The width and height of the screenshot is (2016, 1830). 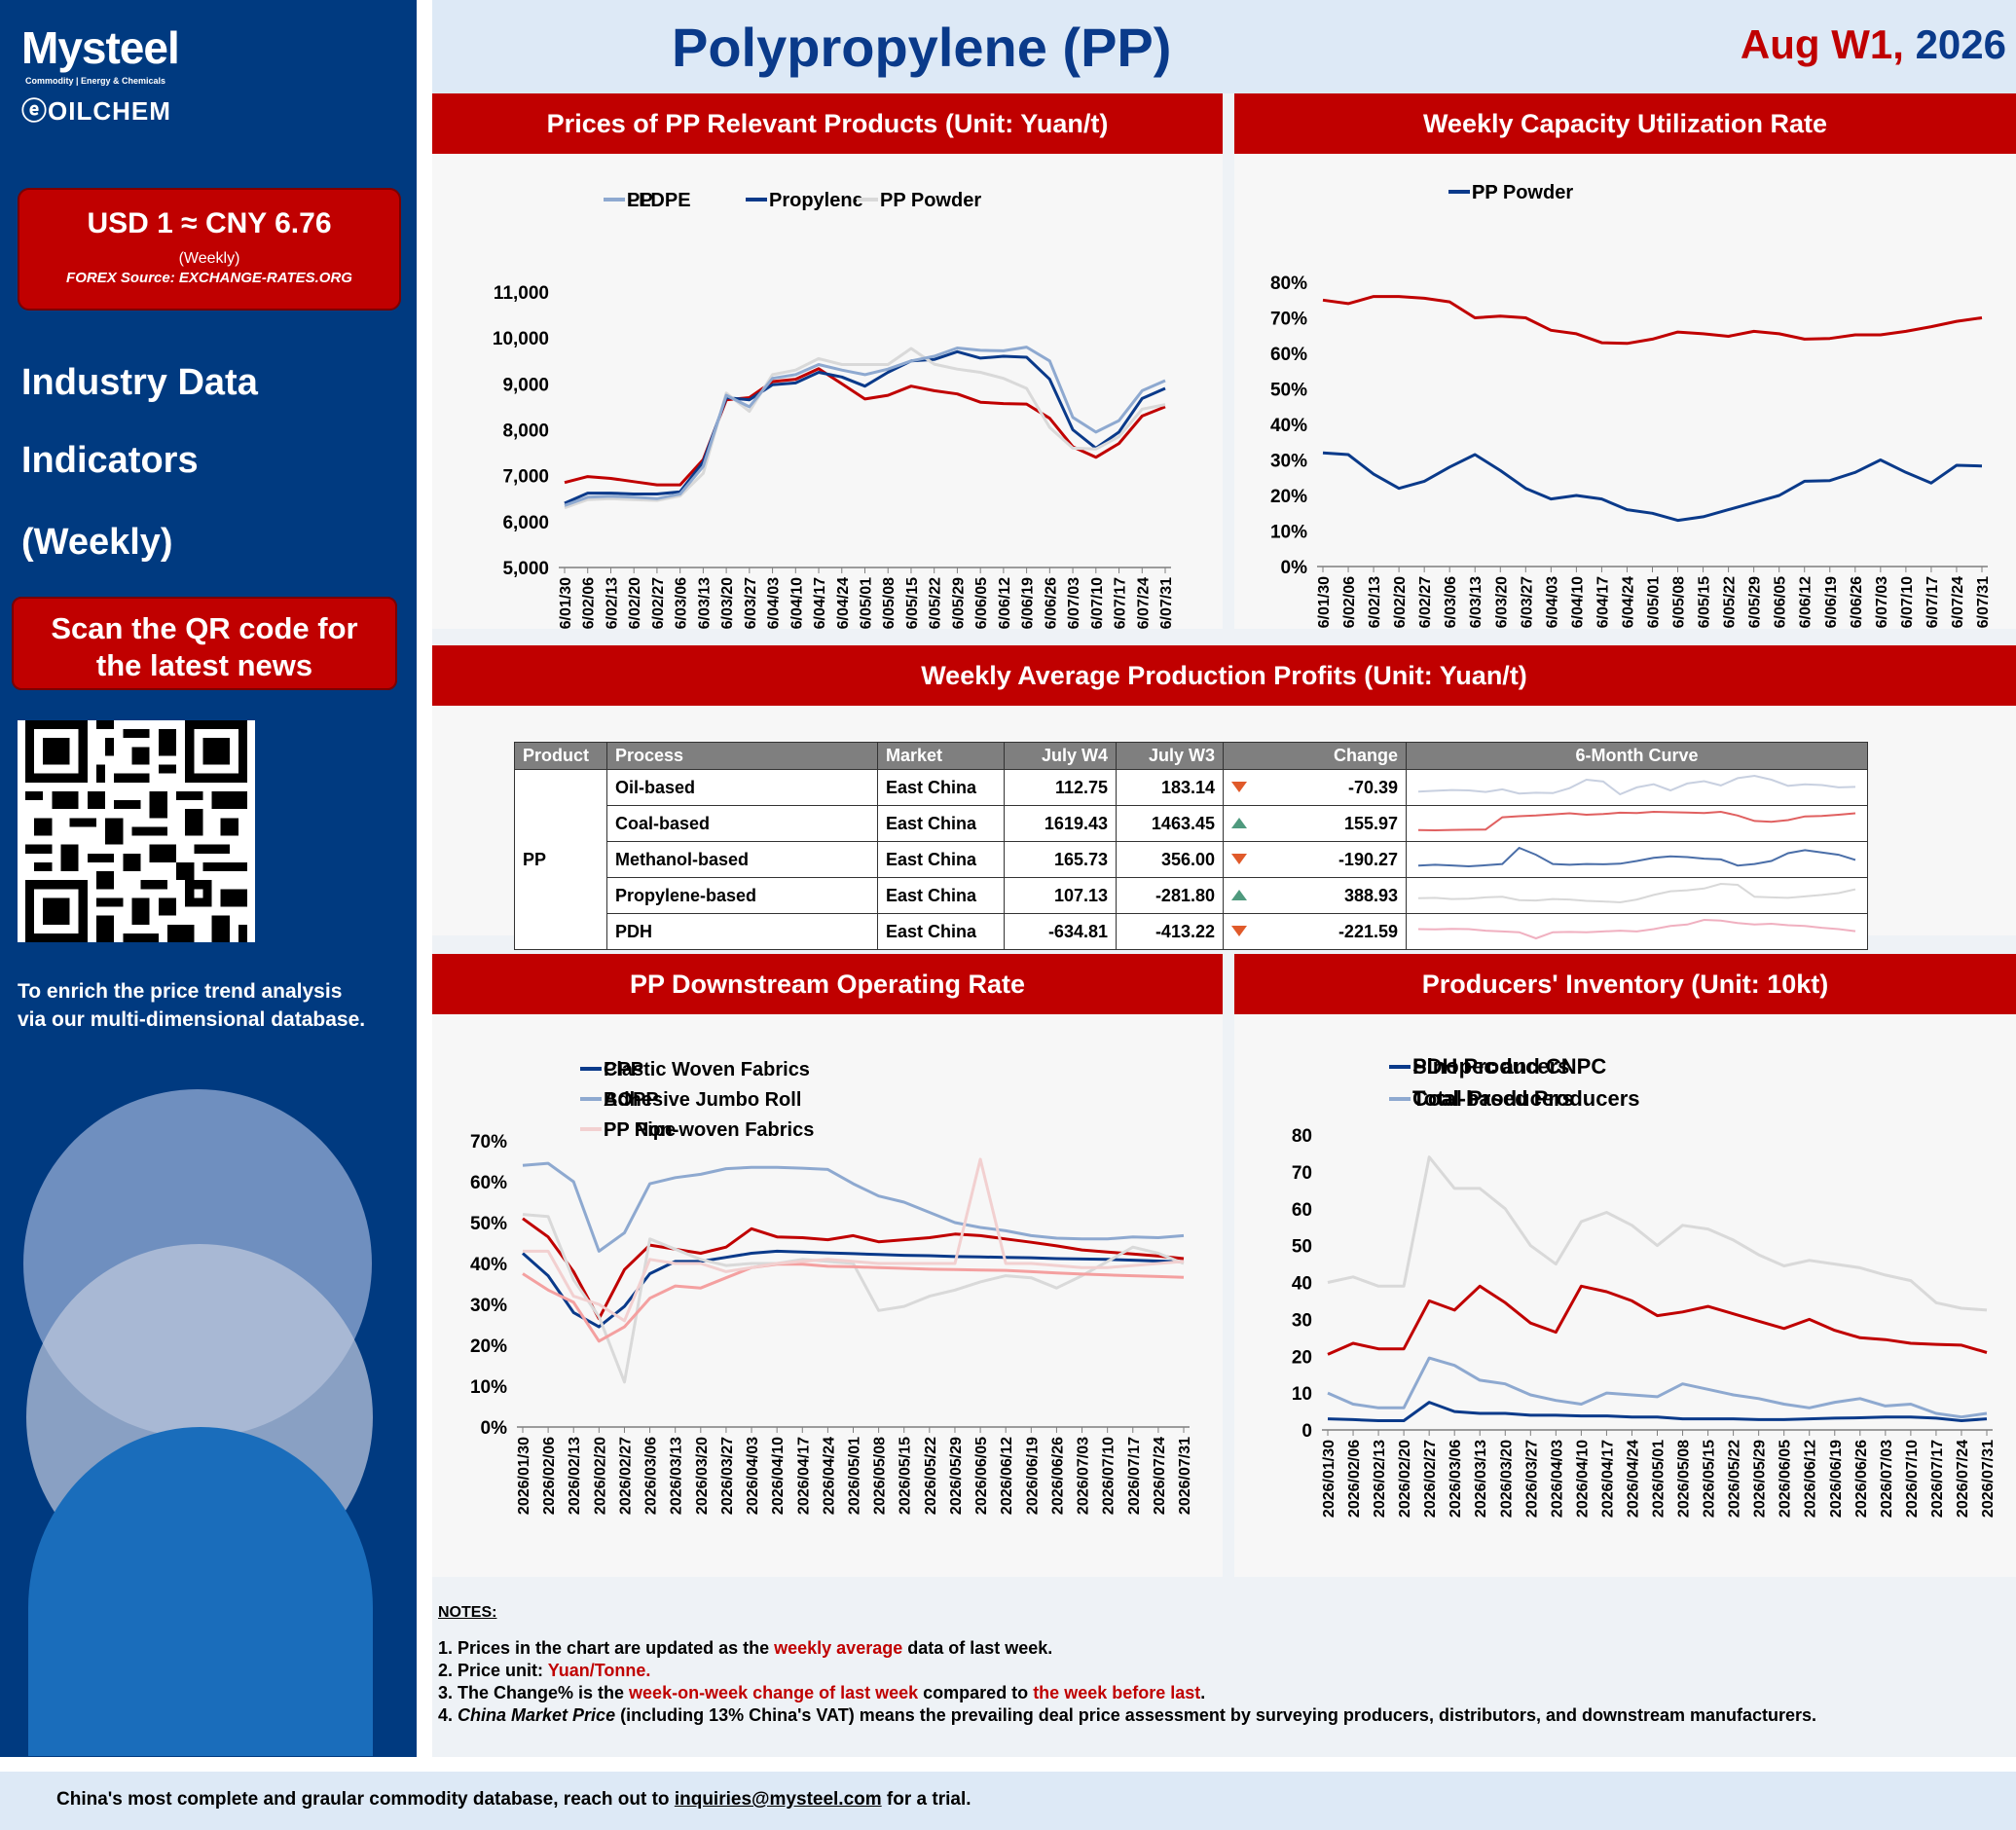 I want to click on y-tick-label: 80, so click(x=1302, y=1137).